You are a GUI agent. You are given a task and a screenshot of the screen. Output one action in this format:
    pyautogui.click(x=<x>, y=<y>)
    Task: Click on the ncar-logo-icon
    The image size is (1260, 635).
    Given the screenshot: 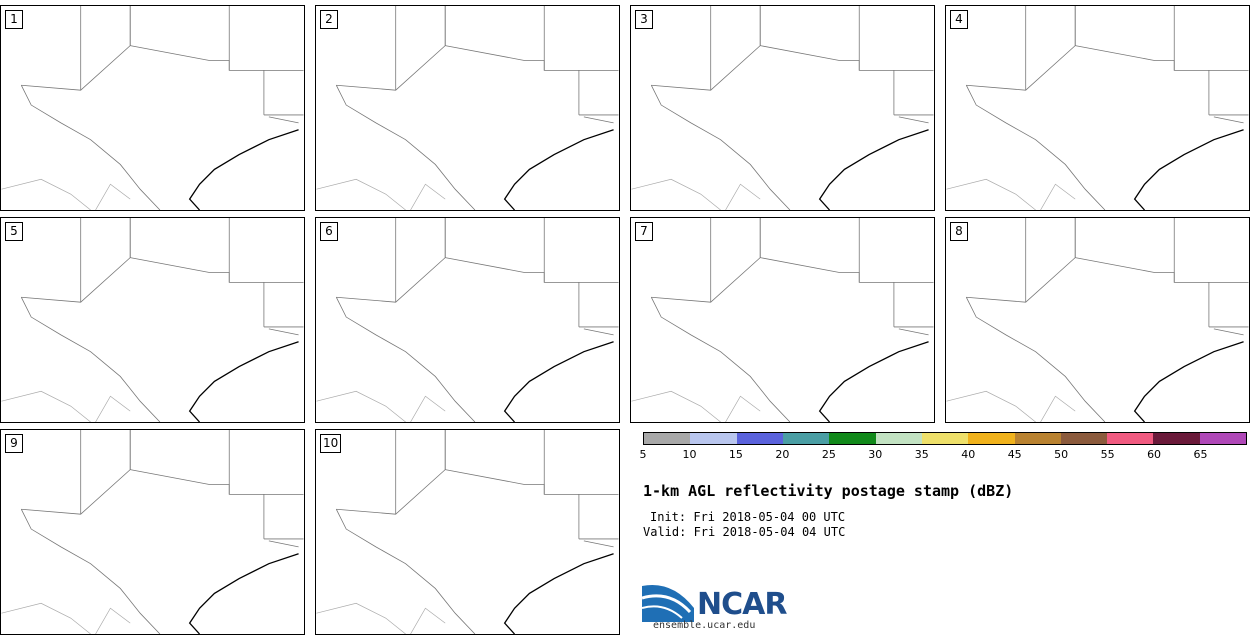 What is the action you would take?
    pyautogui.click(x=668, y=603)
    